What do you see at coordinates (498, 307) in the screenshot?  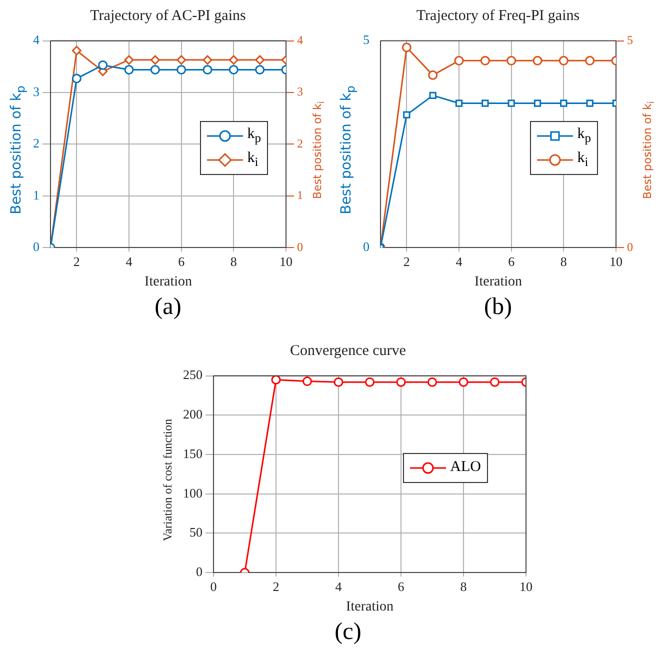 I see `text: (b)` at bounding box center [498, 307].